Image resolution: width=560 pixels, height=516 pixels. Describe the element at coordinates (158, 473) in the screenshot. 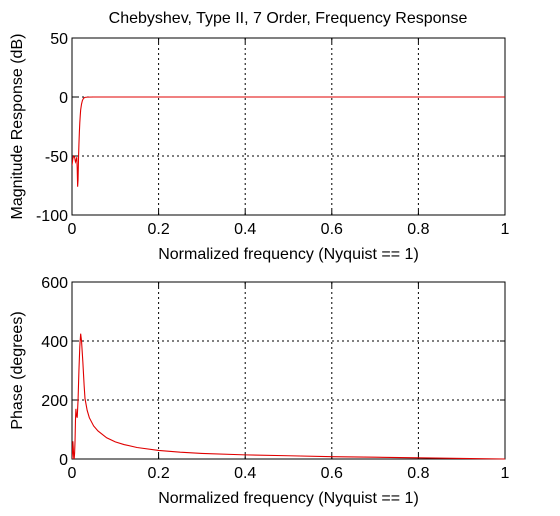

I see `phase-x-tick-label: 0.2` at that location.